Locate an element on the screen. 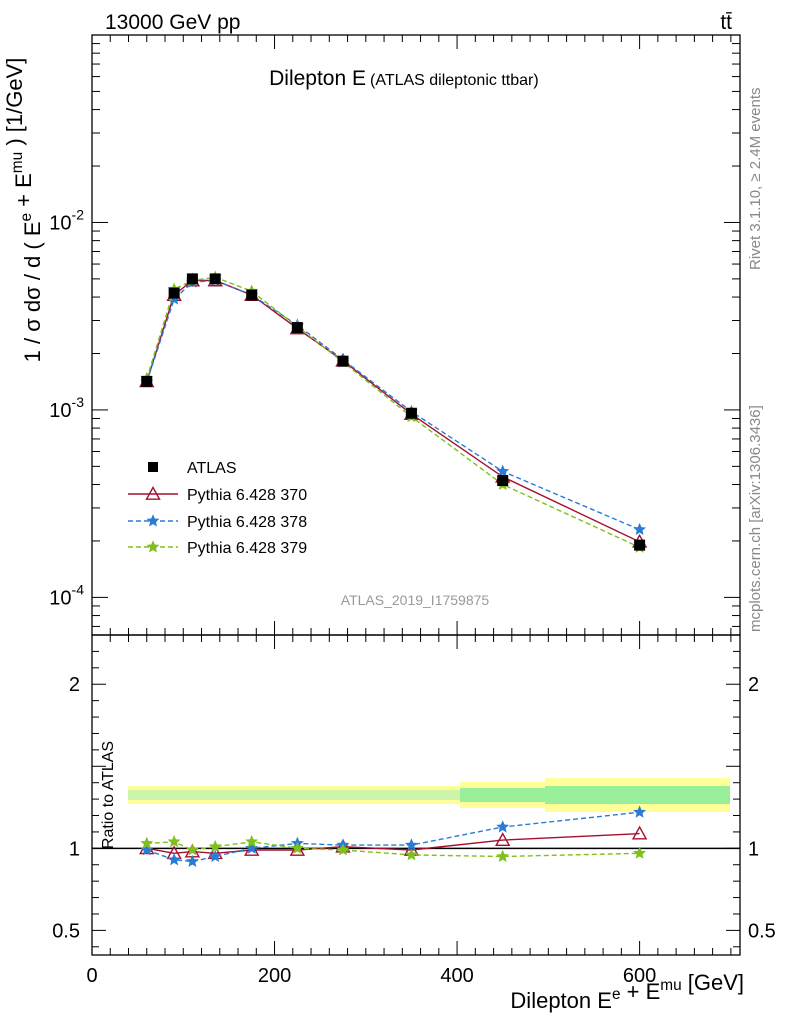  legend-entry-3: Pythia 6.428 379 is located at coordinates (217, 548).